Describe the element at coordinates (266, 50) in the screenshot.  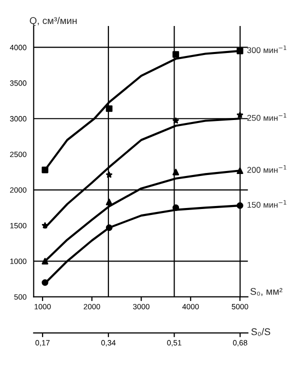
I see `series-label: 300 мин$^{−1}$` at that location.